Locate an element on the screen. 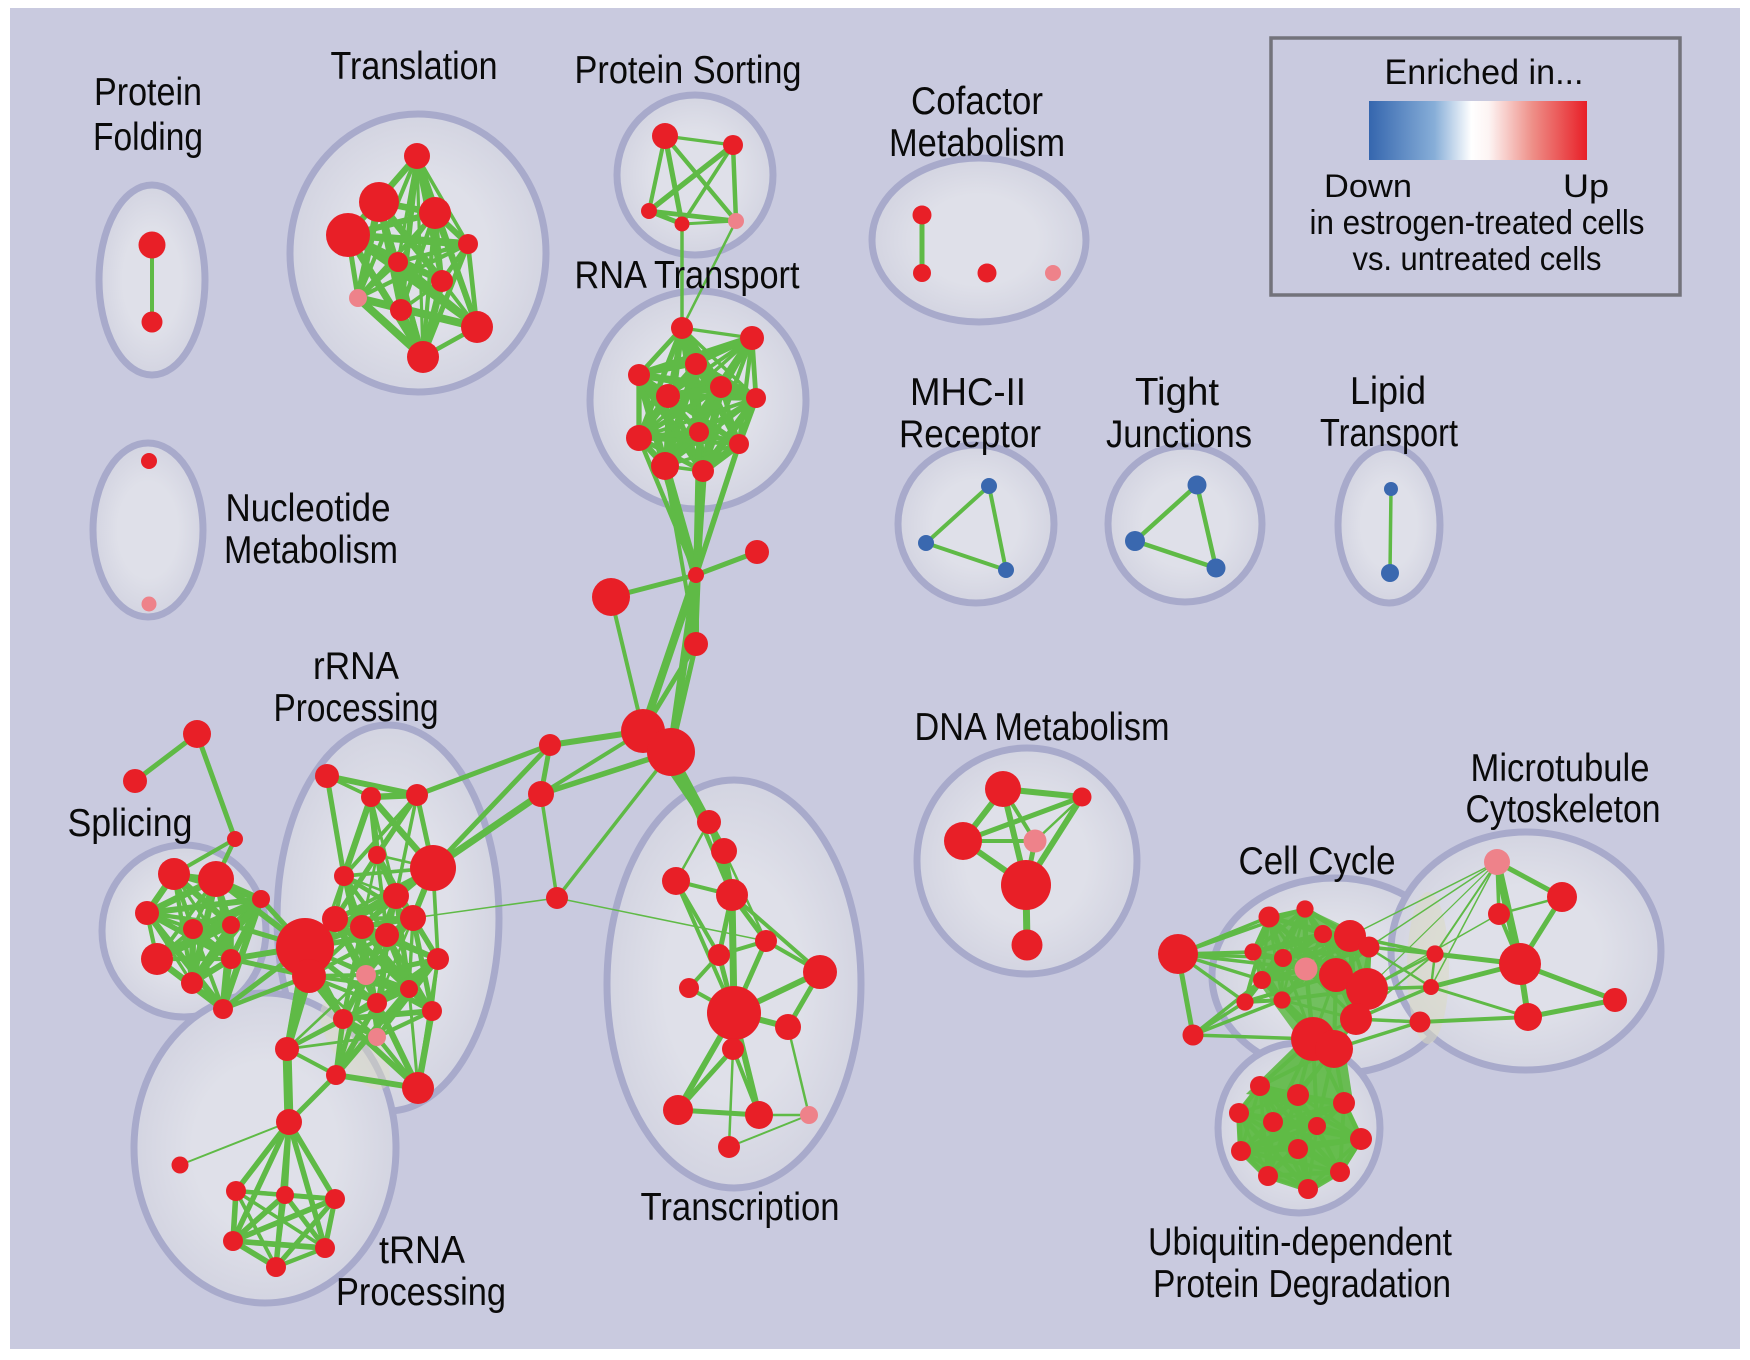 The image size is (1750, 1360). svg-text: Up is located at coordinates (1586, 186).